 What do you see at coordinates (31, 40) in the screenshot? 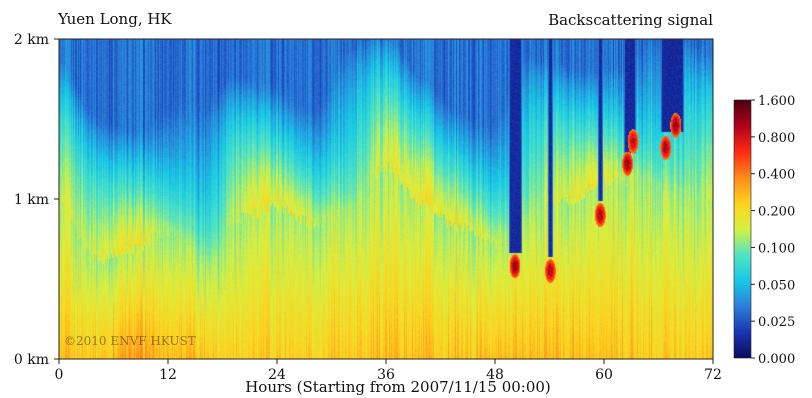
I see `y-tick-label: 2 km` at bounding box center [31, 40].